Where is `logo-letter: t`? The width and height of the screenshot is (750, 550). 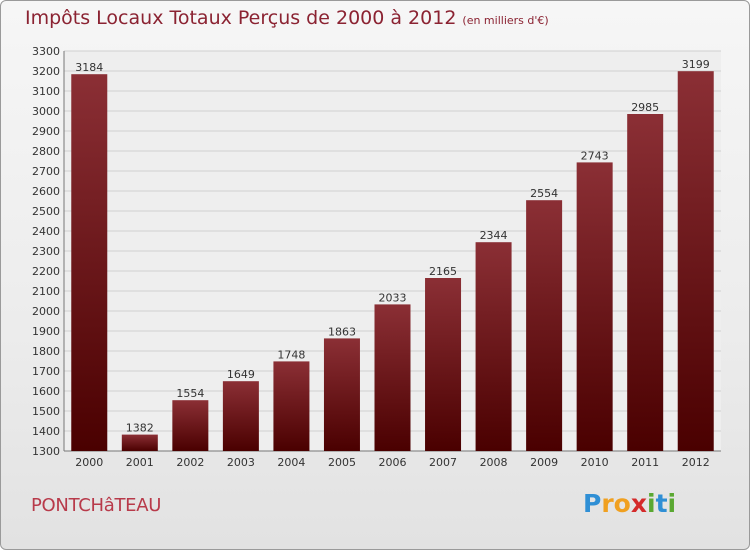 logo-letter: t is located at coordinates (661, 503).